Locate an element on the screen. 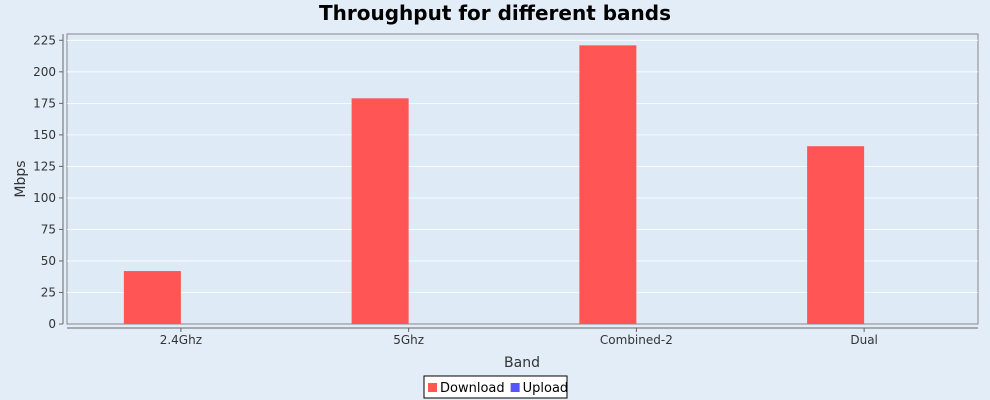 This screenshot has height=400, width=990. y-tick-label: 75 is located at coordinates (48, 229).